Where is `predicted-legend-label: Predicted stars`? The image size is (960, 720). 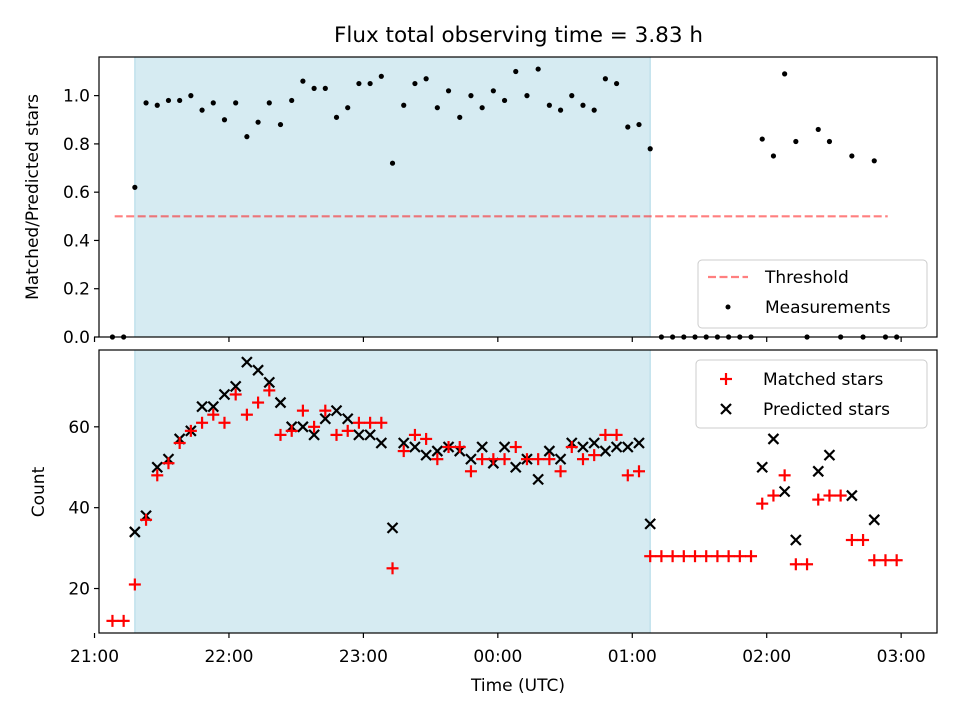 predicted-legend-label: Predicted stars is located at coordinates (826, 410).